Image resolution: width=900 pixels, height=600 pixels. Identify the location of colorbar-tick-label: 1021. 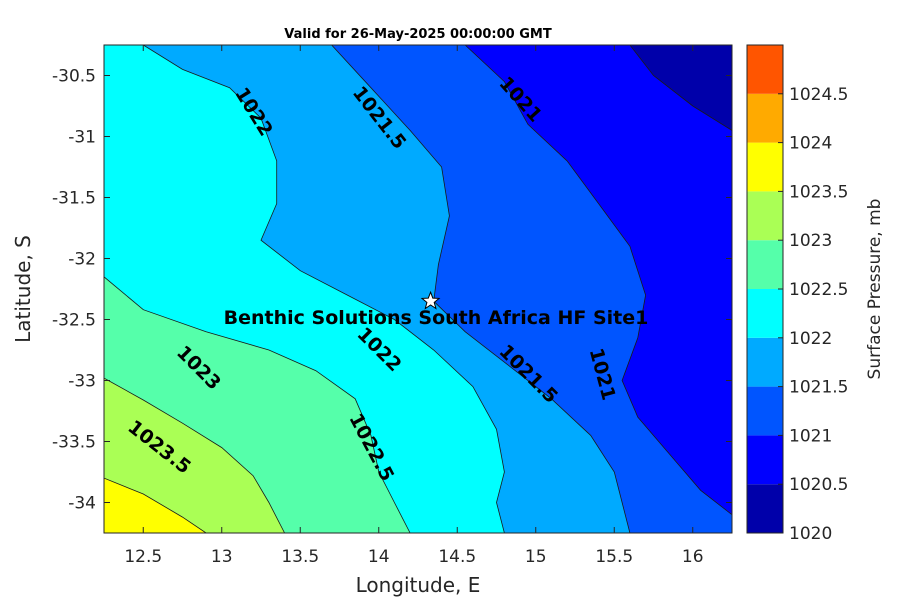
(810, 436).